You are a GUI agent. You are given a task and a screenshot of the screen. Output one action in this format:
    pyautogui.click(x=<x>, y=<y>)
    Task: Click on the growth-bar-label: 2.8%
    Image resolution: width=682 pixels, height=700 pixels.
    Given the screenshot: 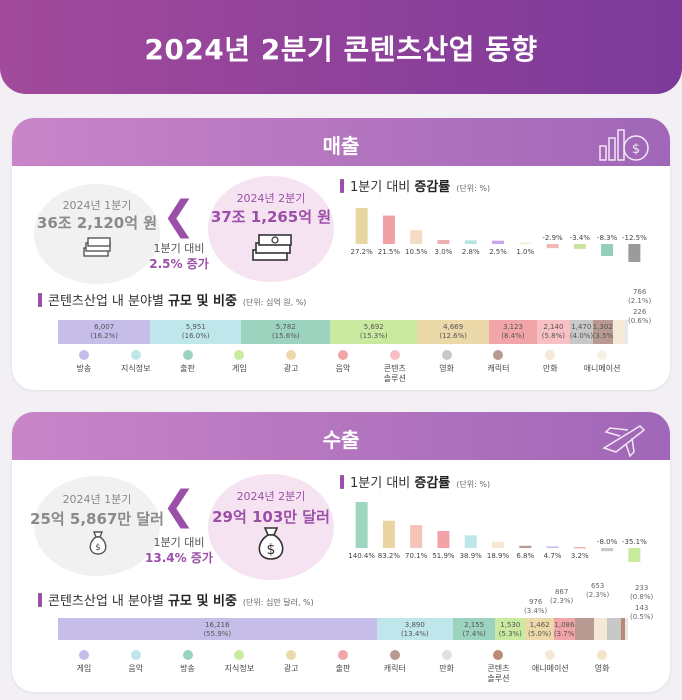 What is the action you would take?
    pyautogui.click(x=471, y=252)
    